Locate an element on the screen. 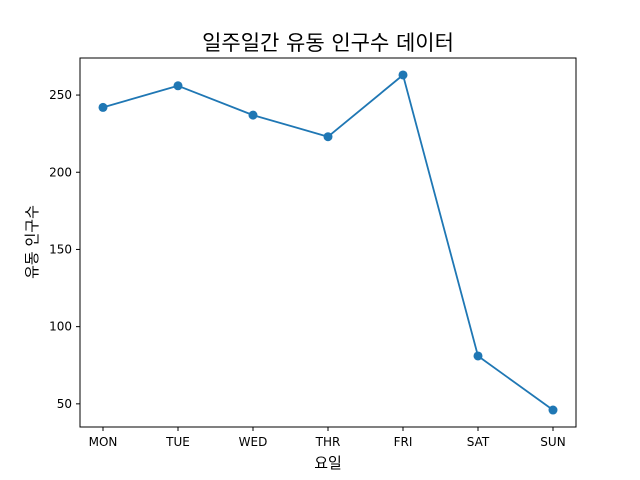 The image size is (640, 480). y-tick-label: 200 is located at coordinates (60, 172).